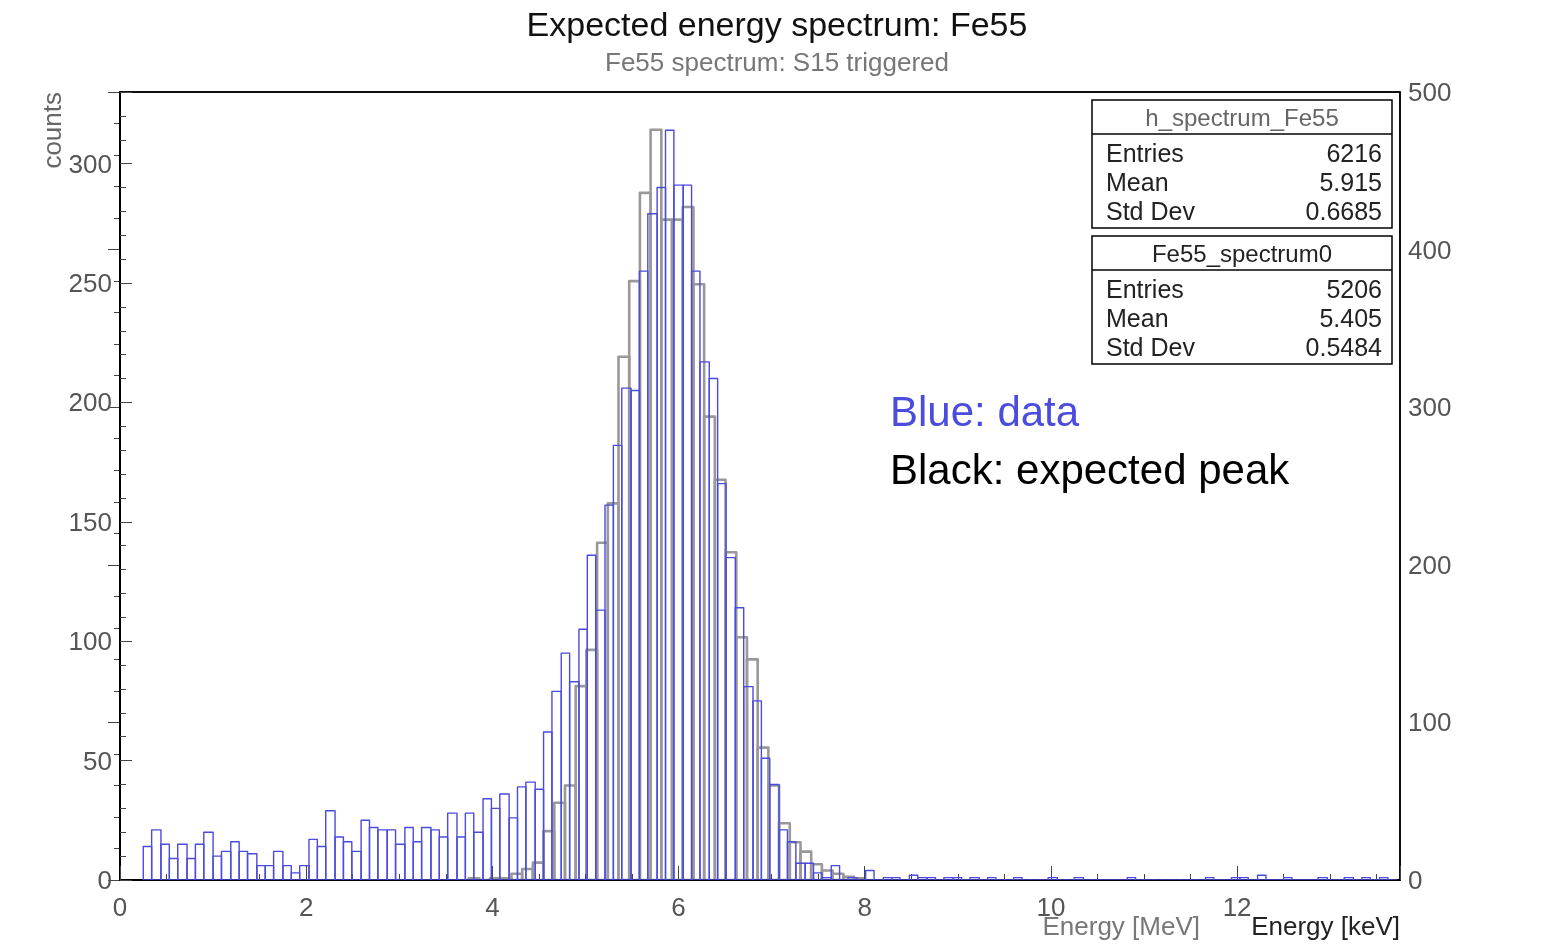  Describe the element at coordinates (306, 907) in the screenshot. I see `x-tick-label: 2` at that location.